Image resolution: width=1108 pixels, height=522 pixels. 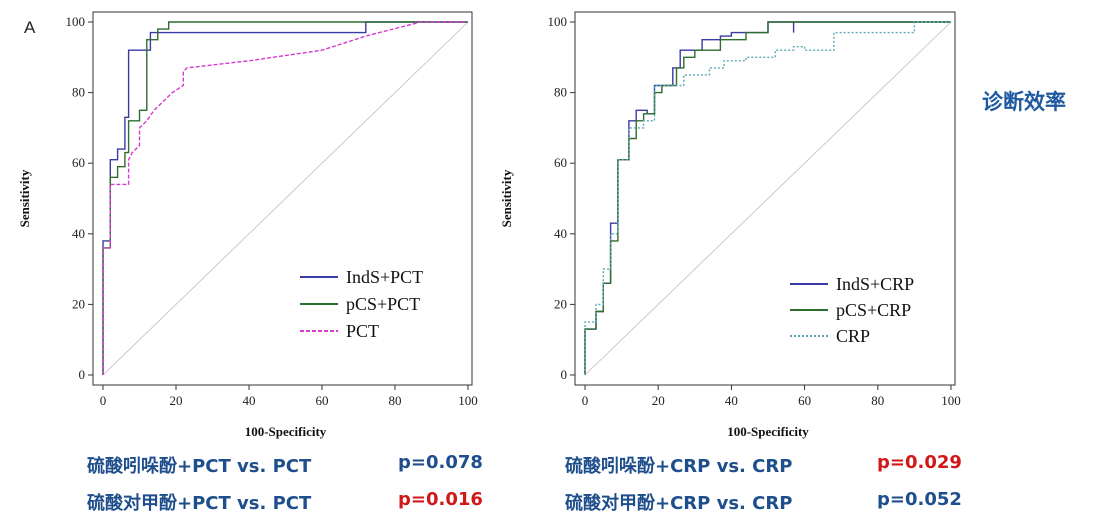 I want to click on comparison-pcs-crp: 硫酸对甲酚+CRP vs. CRP, so click(x=679, y=503).